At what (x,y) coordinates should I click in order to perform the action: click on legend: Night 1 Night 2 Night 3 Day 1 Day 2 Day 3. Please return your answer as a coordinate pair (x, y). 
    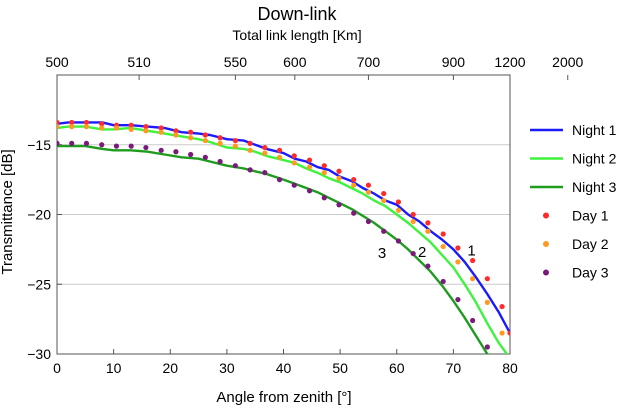
    Looking at the image, I should click on (573, 201).